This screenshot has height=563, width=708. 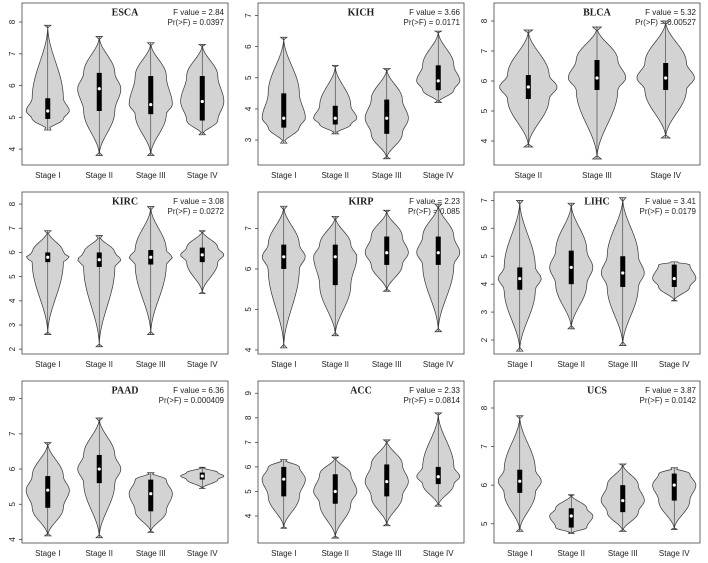 What do you see at coordinates (125, 12) in the screenshot?
I see `chart-title: ESCA` at bounding box center [125, 12].